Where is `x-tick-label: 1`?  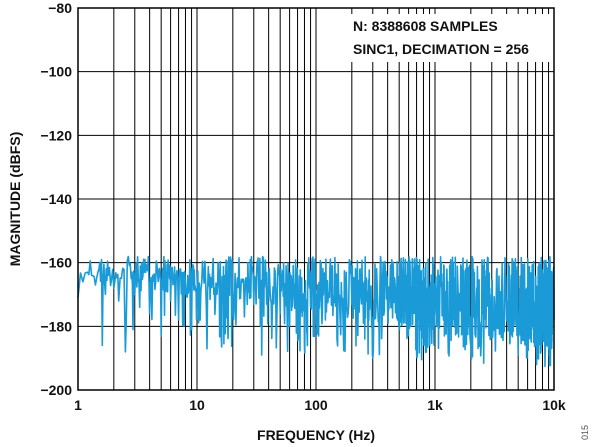 x-tick-label: 1 is located at coordinates (78, 405).